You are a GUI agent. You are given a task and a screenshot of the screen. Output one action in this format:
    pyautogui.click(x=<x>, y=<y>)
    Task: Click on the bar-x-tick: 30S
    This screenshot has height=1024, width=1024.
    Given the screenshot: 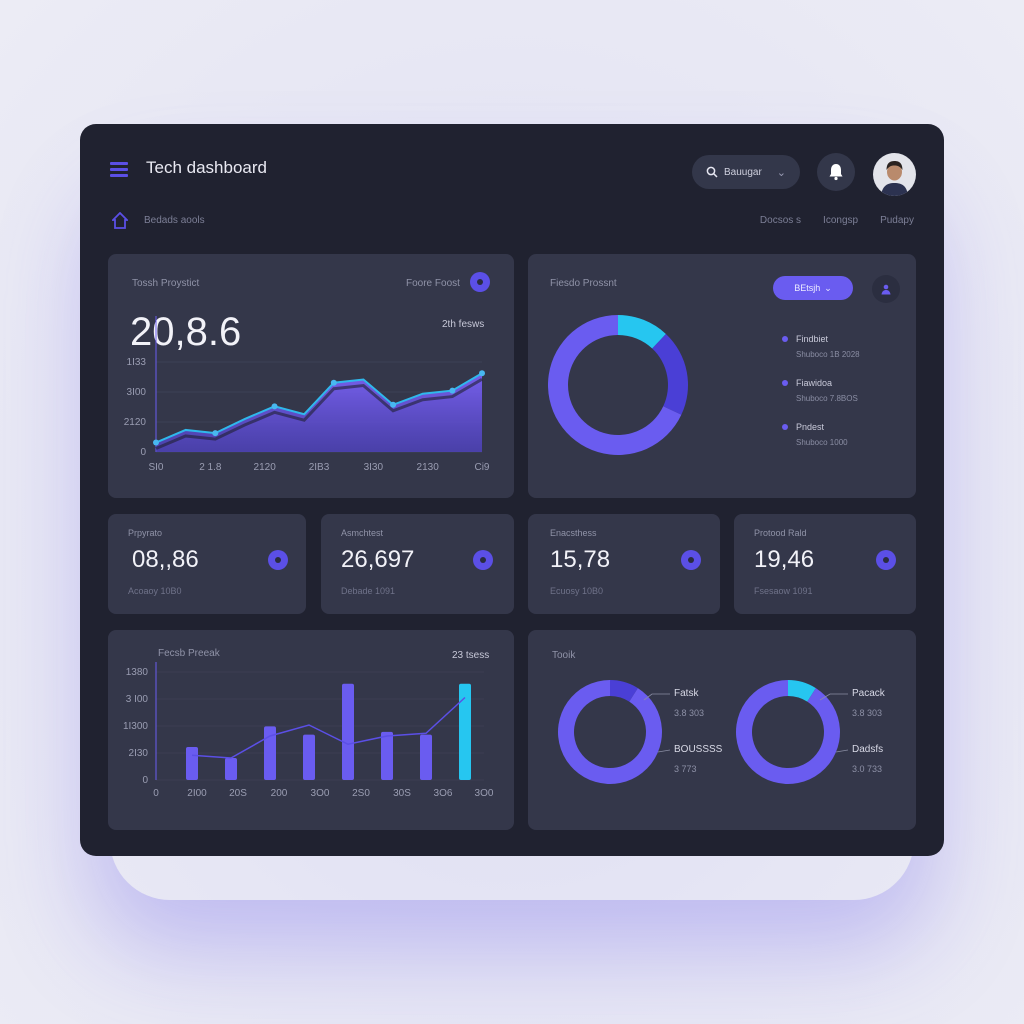 What is the action you would take?
    pyautogui.click(x=402, y=793)
    